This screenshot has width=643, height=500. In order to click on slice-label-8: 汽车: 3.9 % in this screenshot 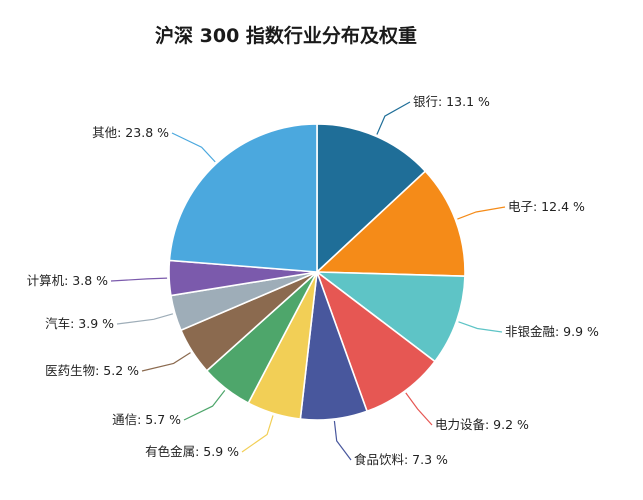, I will do `click(79, 323)`.